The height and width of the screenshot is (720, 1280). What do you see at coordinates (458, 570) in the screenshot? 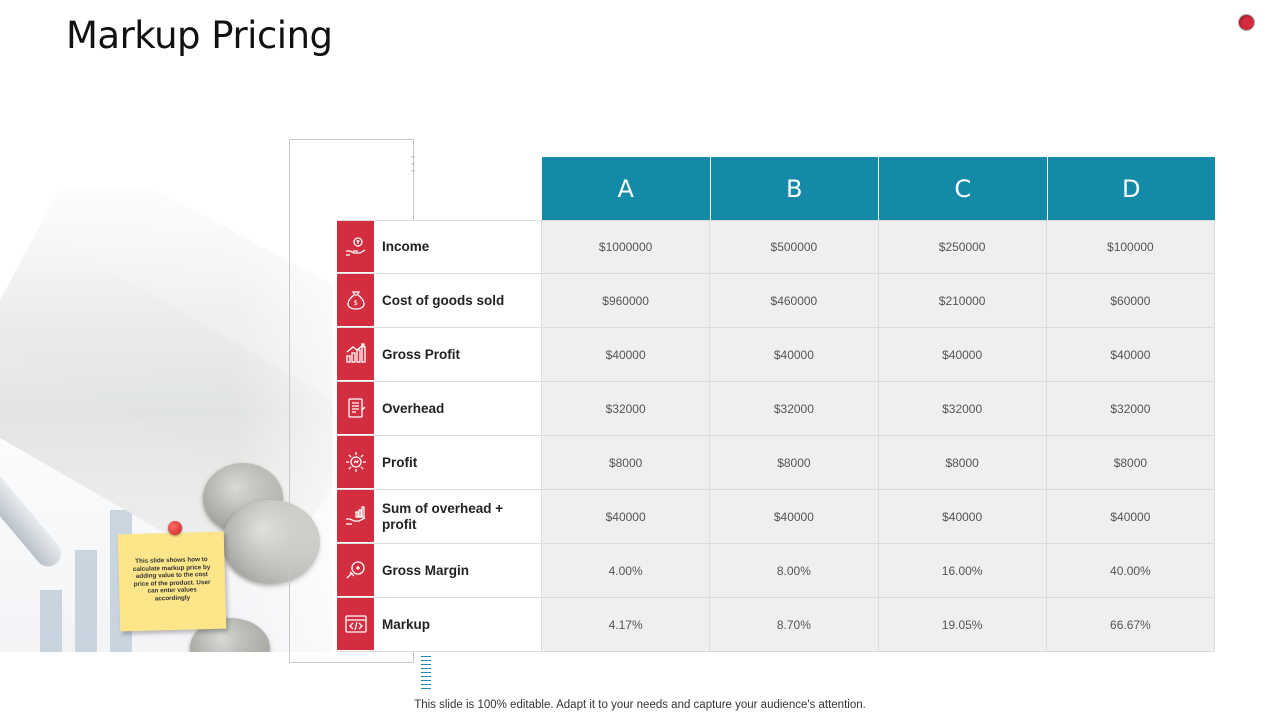
I see `row-label: Gross Margin` at bounding box center [458, 570].